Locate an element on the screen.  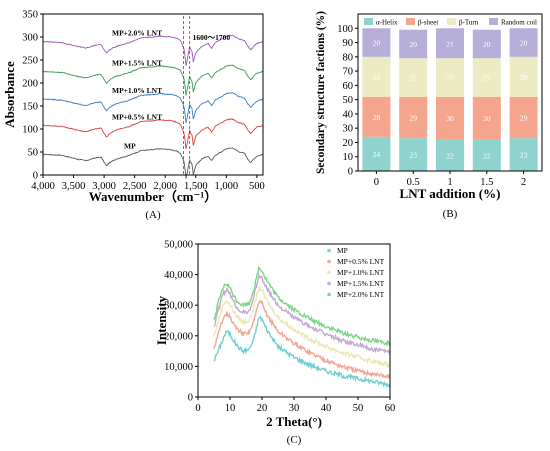
ftir-series-label: MP+1.5% LNT is located at coordinates (137, 63).